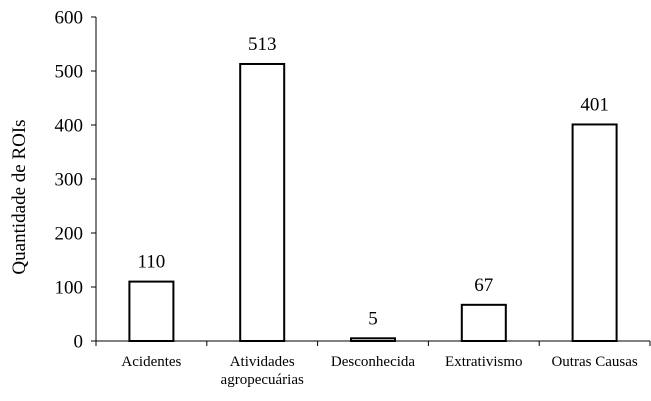 The image size is (651, 401). Describe the element at coordinates (151, 362) in the screenshot. I see `category-label: Acidentes` at that location.